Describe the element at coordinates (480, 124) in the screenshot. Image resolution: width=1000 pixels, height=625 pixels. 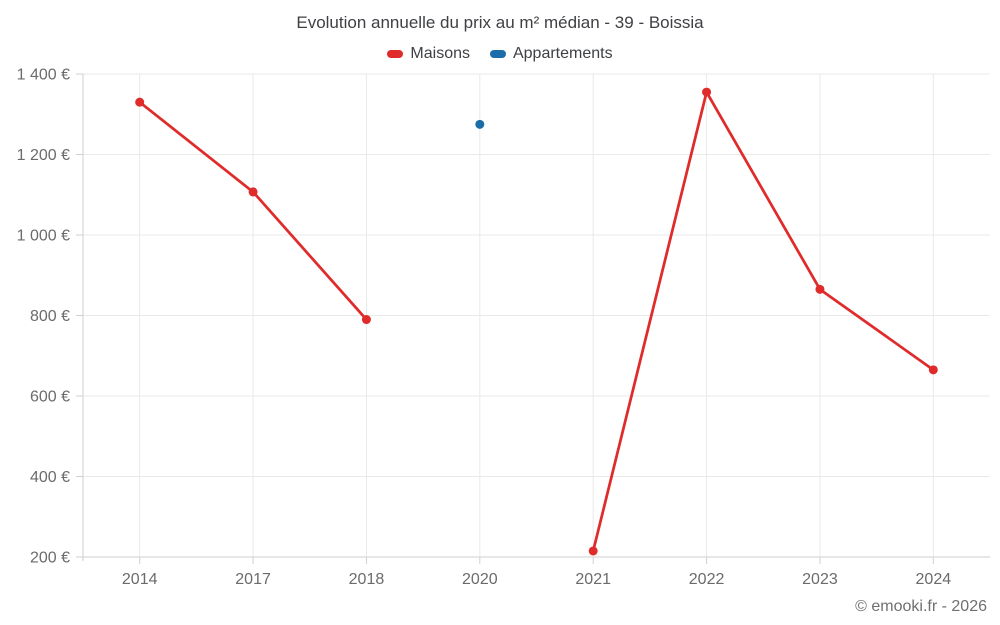
I see `data-point-appartements-2020` at that location.